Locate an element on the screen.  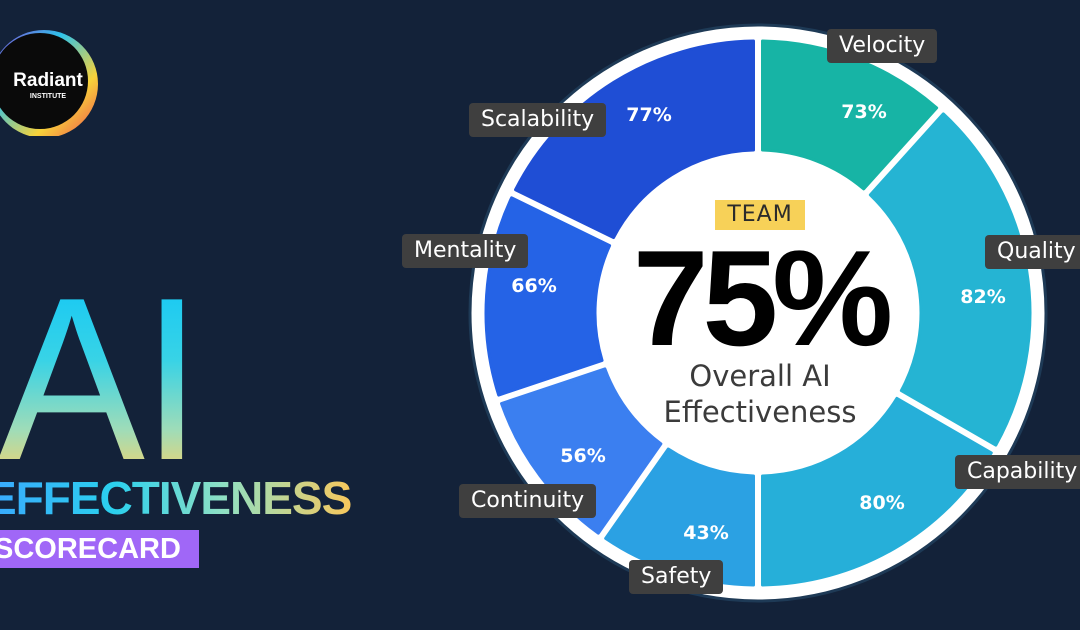
scalability-label: Scalability is located at coordinates (538, 120).